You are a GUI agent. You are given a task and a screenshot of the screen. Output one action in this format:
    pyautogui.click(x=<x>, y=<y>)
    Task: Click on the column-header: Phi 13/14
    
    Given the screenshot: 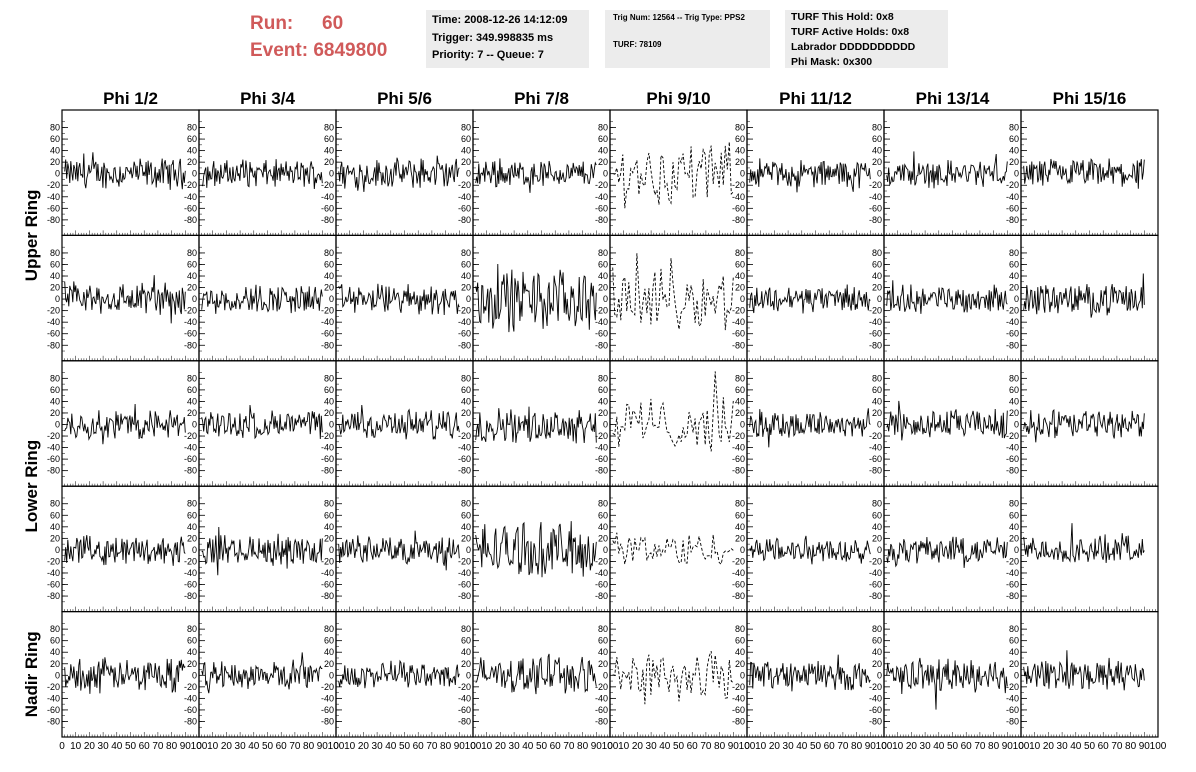 What is the action you would take?
    pyautogui.click(x=953, y=98)
    